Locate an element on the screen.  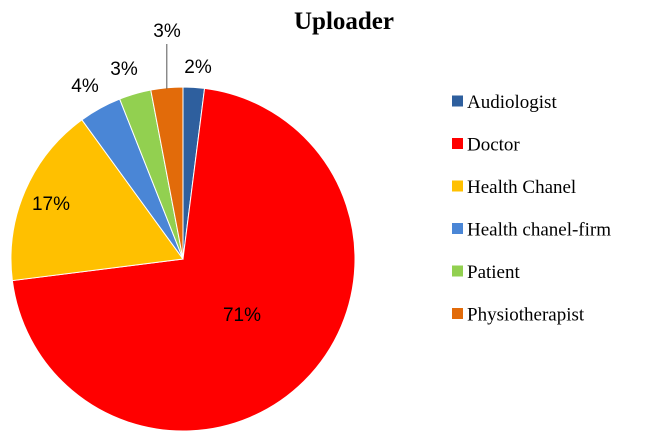
legend-swatch-health-chanel-firm is located at coordinates (457, 228).